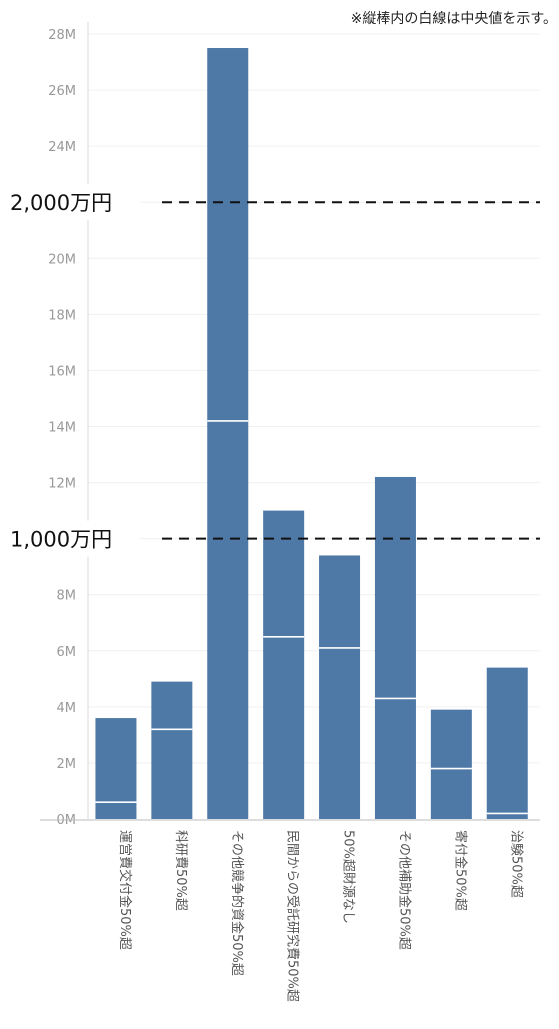  I want to click on y-tick-label: 28M, so click(62, 35).